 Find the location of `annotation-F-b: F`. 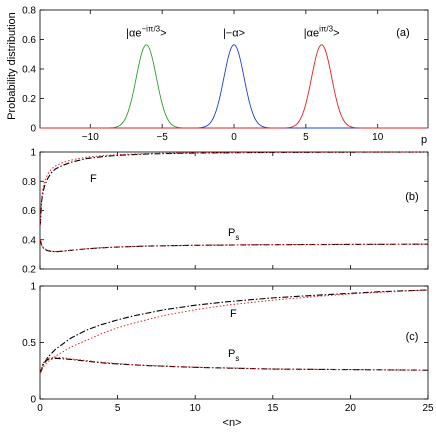

annotation-F-b: F is located at coordinates (93, 179).